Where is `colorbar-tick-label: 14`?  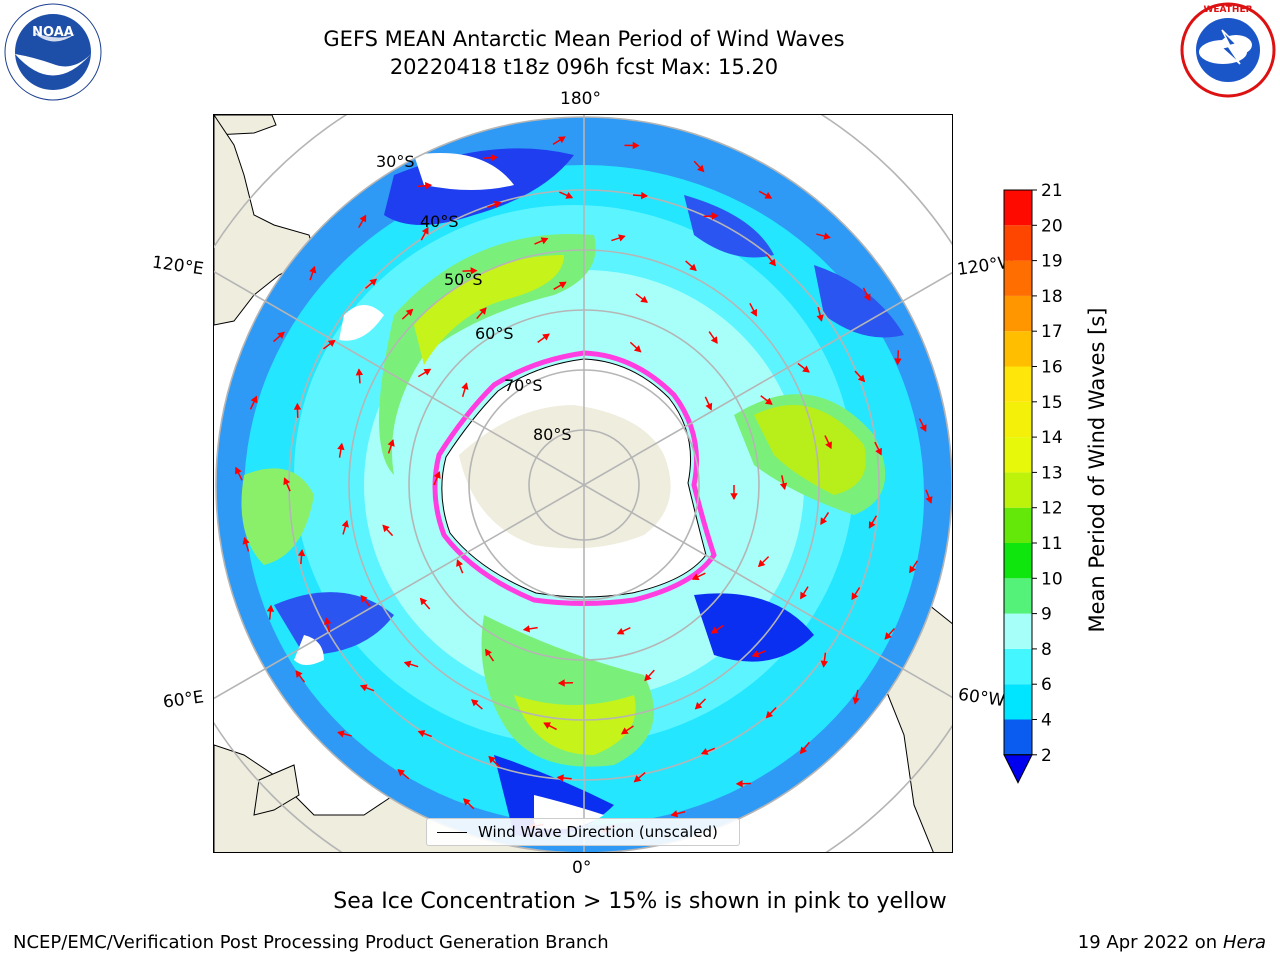
colorbar-tick-label: 14 is located at coordinates (1052, 438).